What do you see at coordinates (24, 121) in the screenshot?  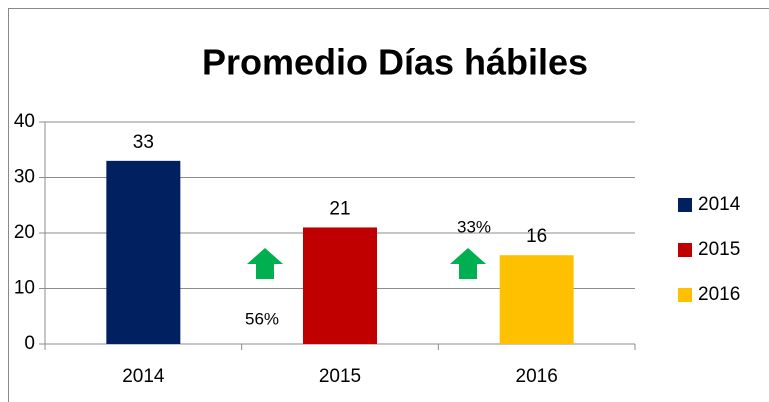 I see `y-tick-label: 40` at bounding box center [24, 121].